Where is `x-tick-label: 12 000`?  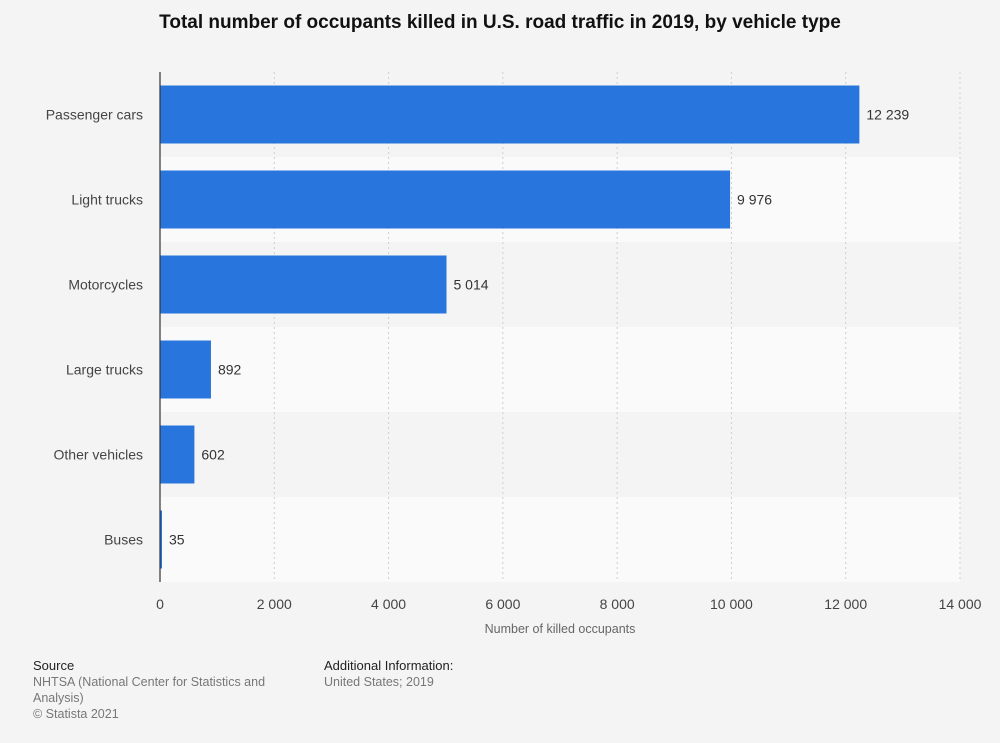
x-tick-label: 12 000 is located at coordinates (845, 604).